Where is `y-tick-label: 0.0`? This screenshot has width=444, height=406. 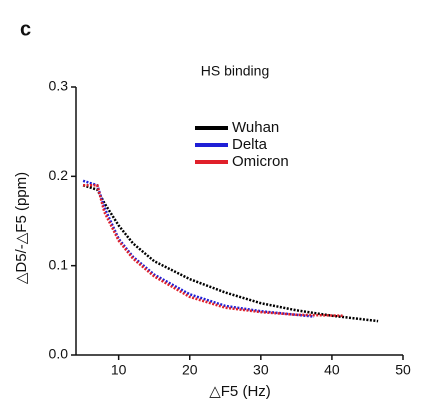
y-tick-label: 0.0 is located at coordinates (59, 354).